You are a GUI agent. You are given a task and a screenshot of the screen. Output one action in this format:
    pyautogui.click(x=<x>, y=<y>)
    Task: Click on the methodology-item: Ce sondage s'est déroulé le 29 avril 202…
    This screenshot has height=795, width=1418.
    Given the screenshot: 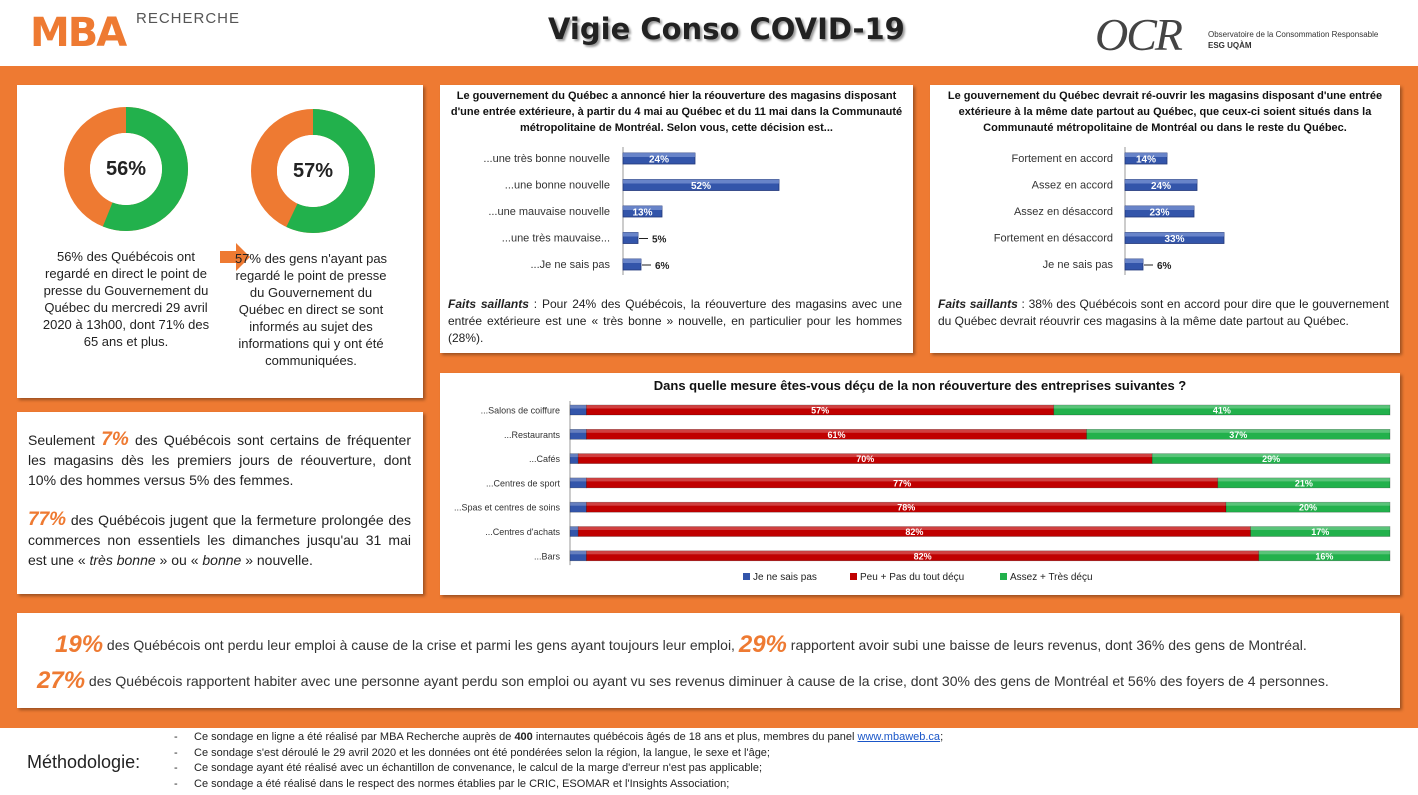 What is the action you would take?
    pyautogui.click(x=558, y=754)
    